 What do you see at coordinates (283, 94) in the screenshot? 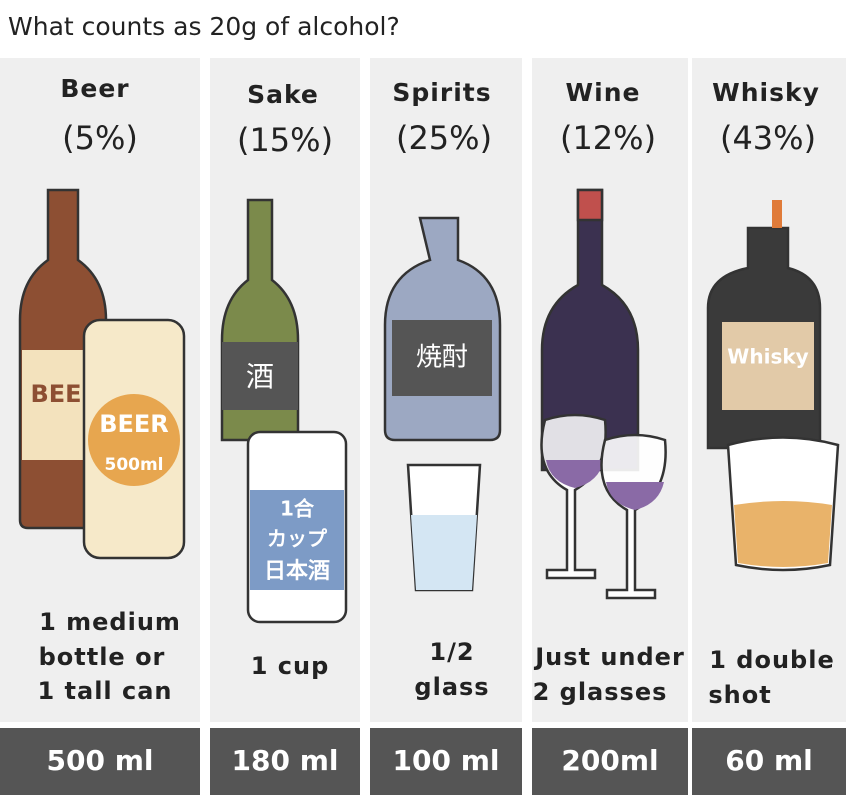
I see `drink-name: Sake` at bounding box center [283, 94].